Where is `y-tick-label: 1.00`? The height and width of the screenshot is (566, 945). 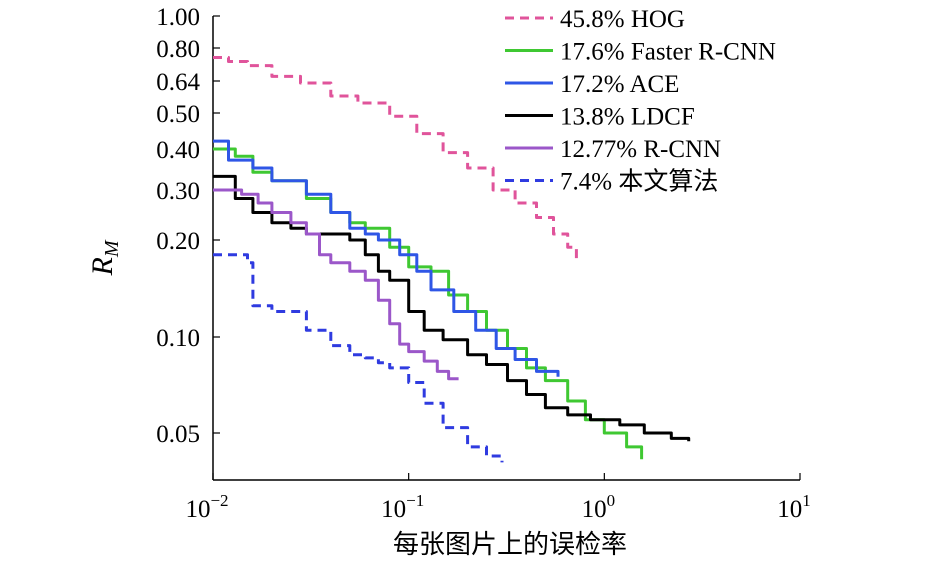
y-tick-label: 1.00 is located at coordinates (178, 17).